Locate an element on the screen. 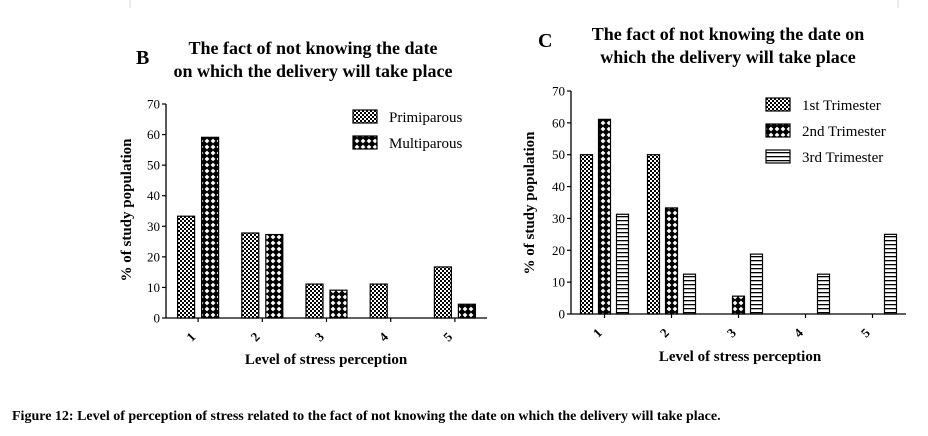 Image resolution: width=928 pixels, height=436 pixels. chart-c-title-line-2: which the delivery will take place is located at coordinates (727, 57).